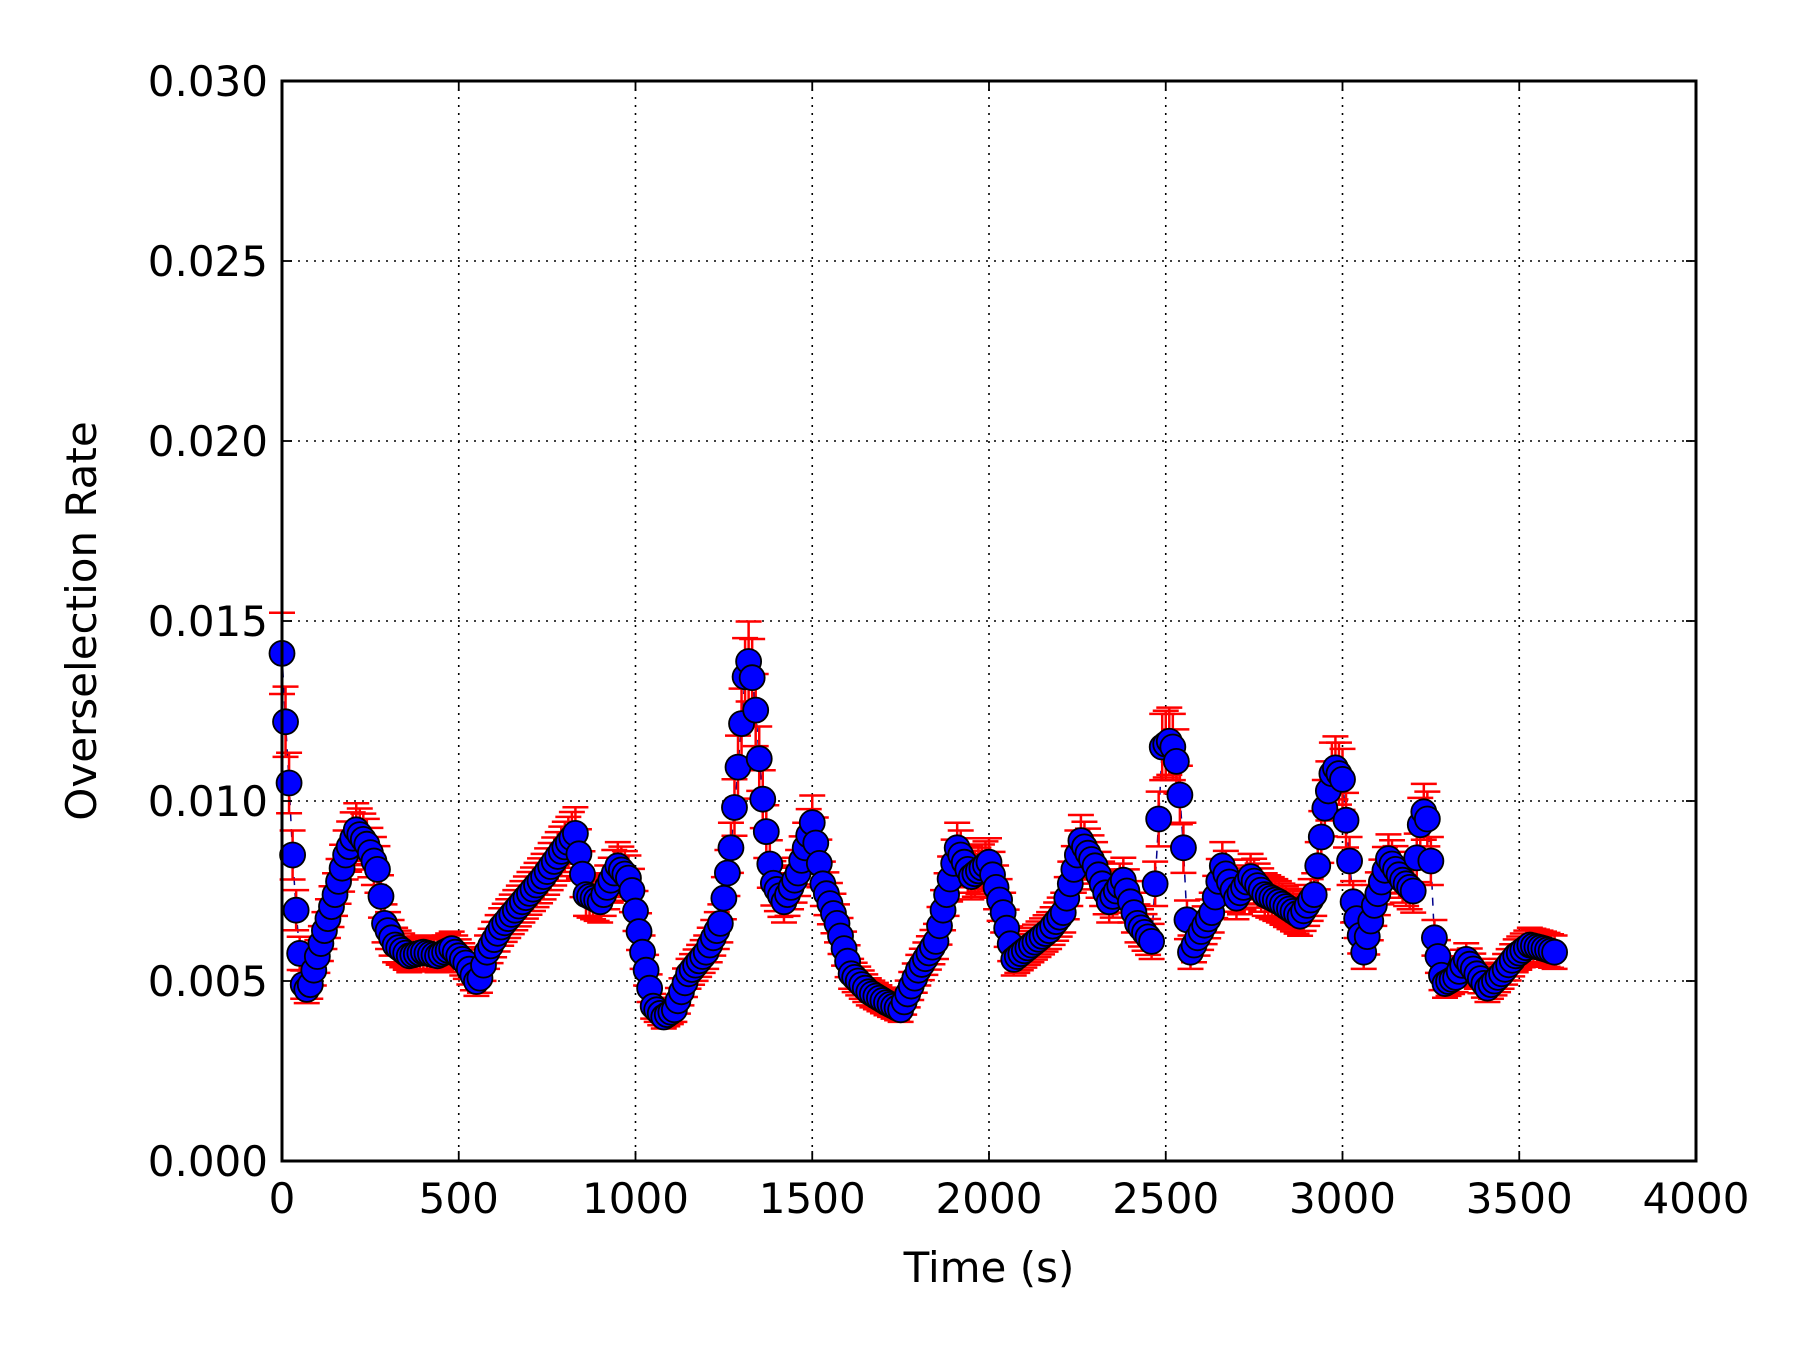 The height and width of the screenshot is (1350, 1800). I want to click on x-axis-label: Time (s), so click(989, 1267).